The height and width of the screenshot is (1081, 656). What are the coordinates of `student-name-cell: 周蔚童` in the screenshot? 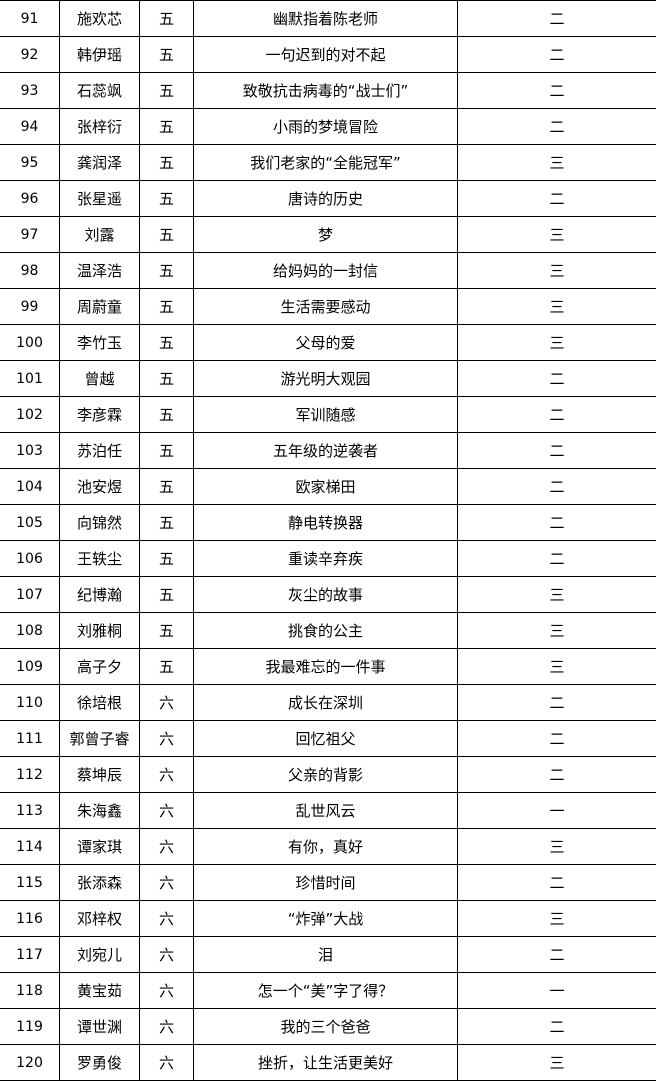 It's located at (99, 306).